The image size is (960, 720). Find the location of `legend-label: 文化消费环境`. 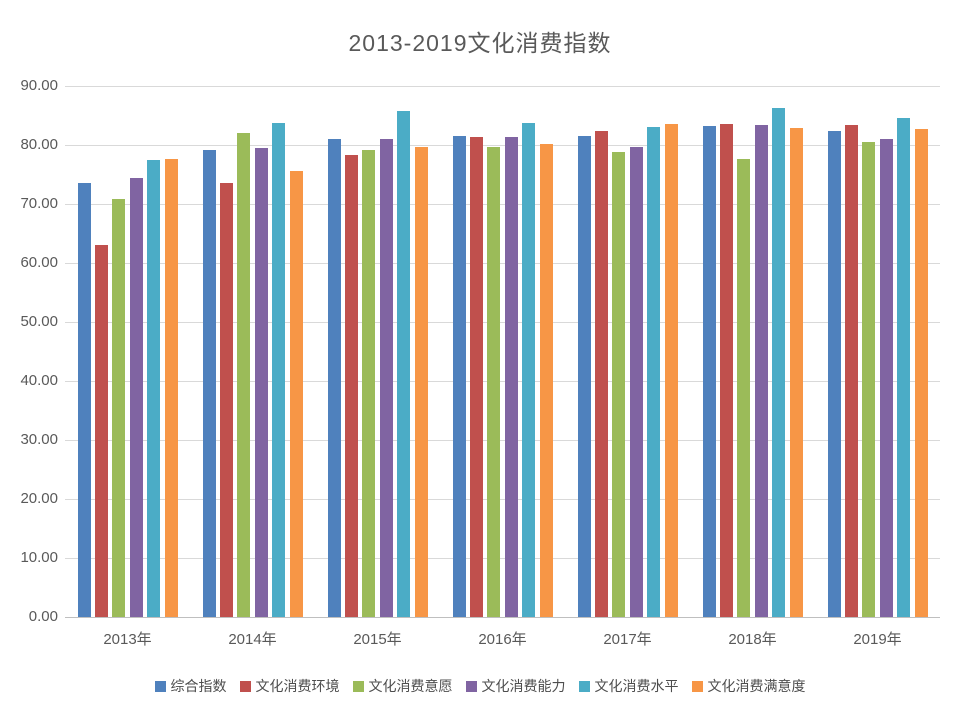

legend-label: 文化消费环境 is located at coordinates (297, 686).